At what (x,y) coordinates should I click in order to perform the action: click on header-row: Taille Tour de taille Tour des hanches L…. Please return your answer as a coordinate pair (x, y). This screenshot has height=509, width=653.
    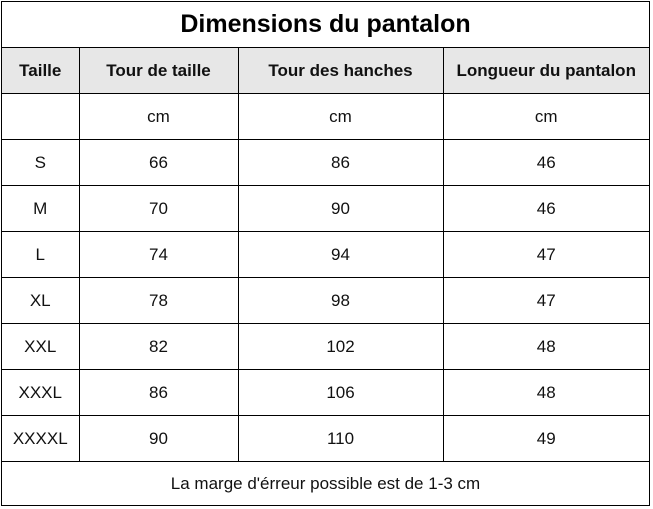
    Looking at the image, I should click on (325, 71).